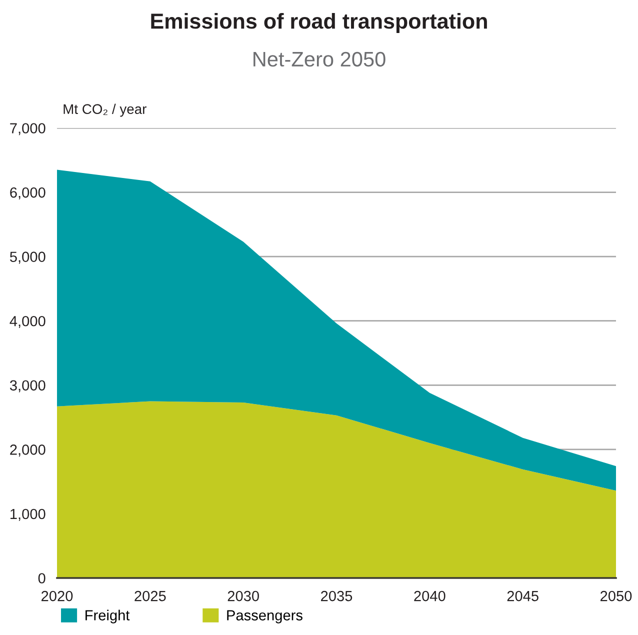  I want to click on x-tick-label: 2045, so click(522, 596).